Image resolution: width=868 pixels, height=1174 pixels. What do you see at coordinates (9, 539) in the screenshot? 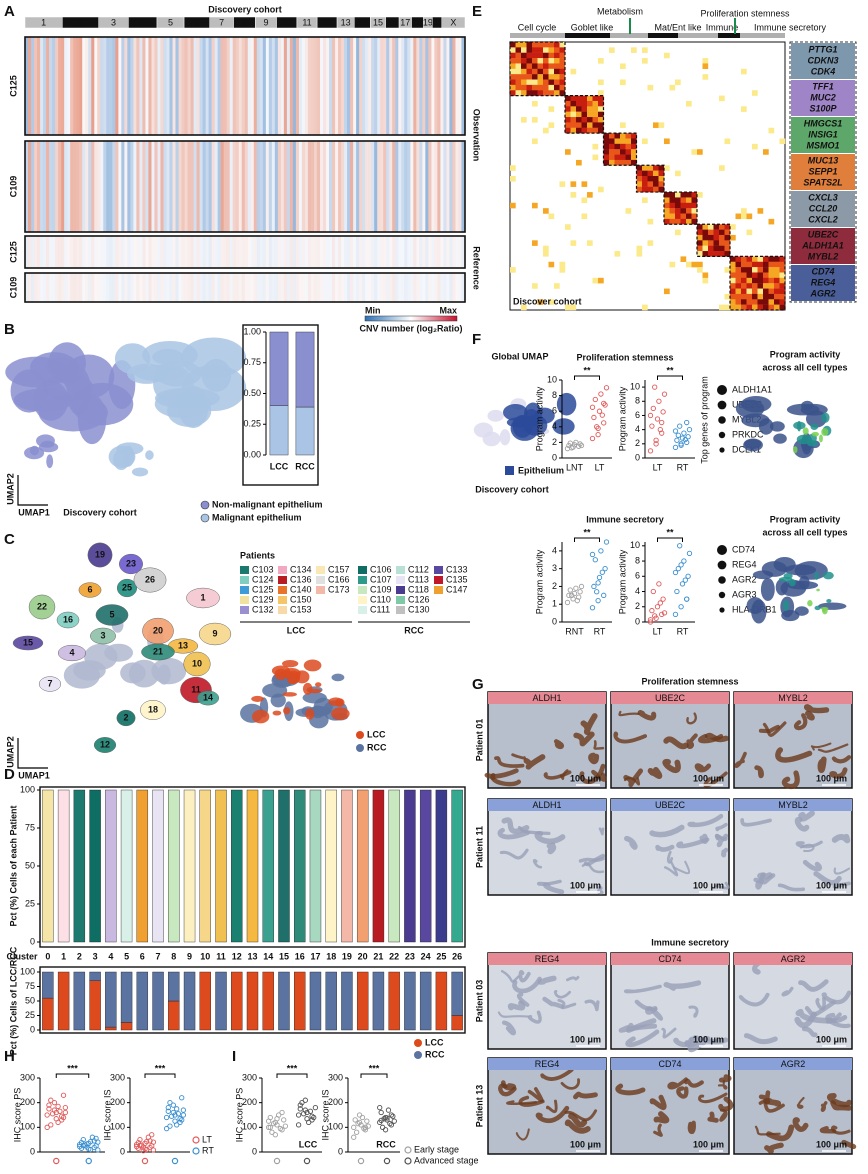
I see `panel-label: C` at bounding box center [9, 539].